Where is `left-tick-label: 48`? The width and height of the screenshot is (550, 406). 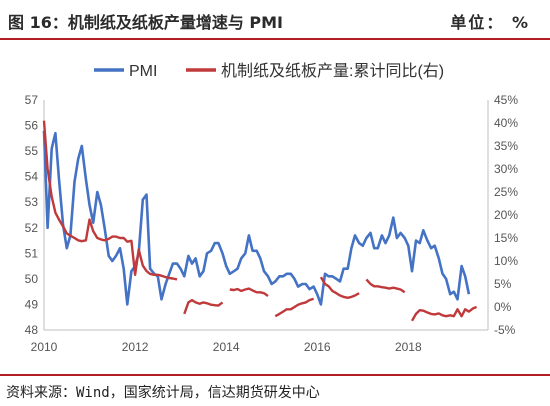
left-tick-label: 48 is located at coordinates (32, 330).